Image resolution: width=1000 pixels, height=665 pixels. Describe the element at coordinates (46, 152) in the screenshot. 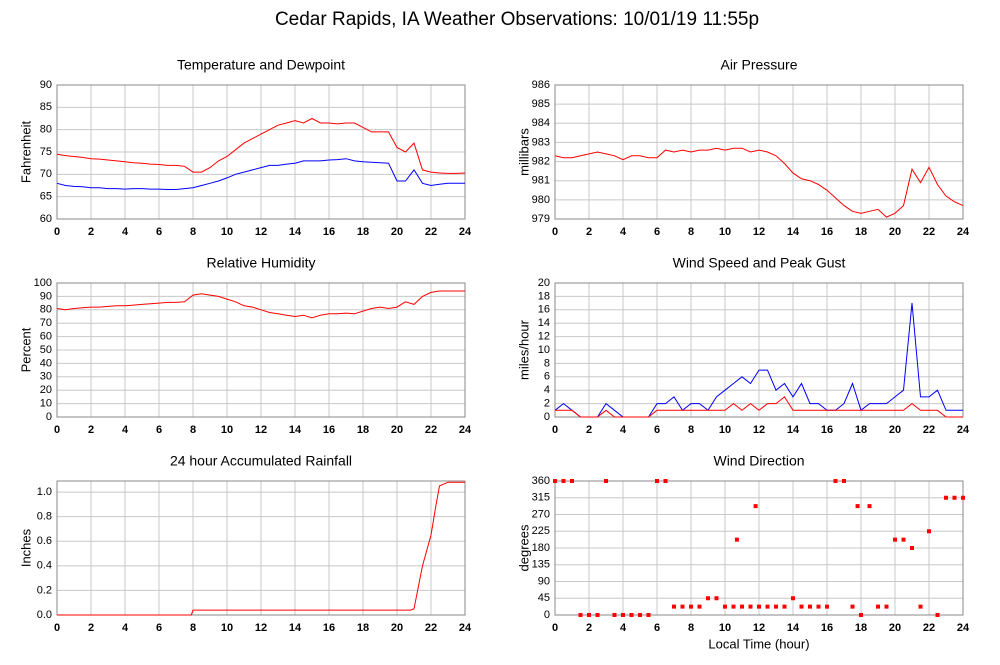

I see `y-tick-label: 75` at that location.